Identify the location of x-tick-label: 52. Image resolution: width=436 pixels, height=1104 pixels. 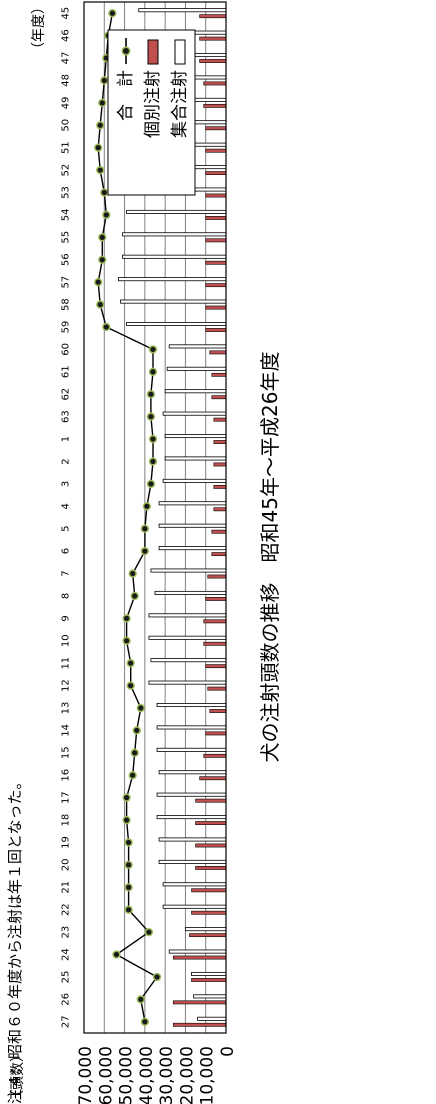
(66, 170).